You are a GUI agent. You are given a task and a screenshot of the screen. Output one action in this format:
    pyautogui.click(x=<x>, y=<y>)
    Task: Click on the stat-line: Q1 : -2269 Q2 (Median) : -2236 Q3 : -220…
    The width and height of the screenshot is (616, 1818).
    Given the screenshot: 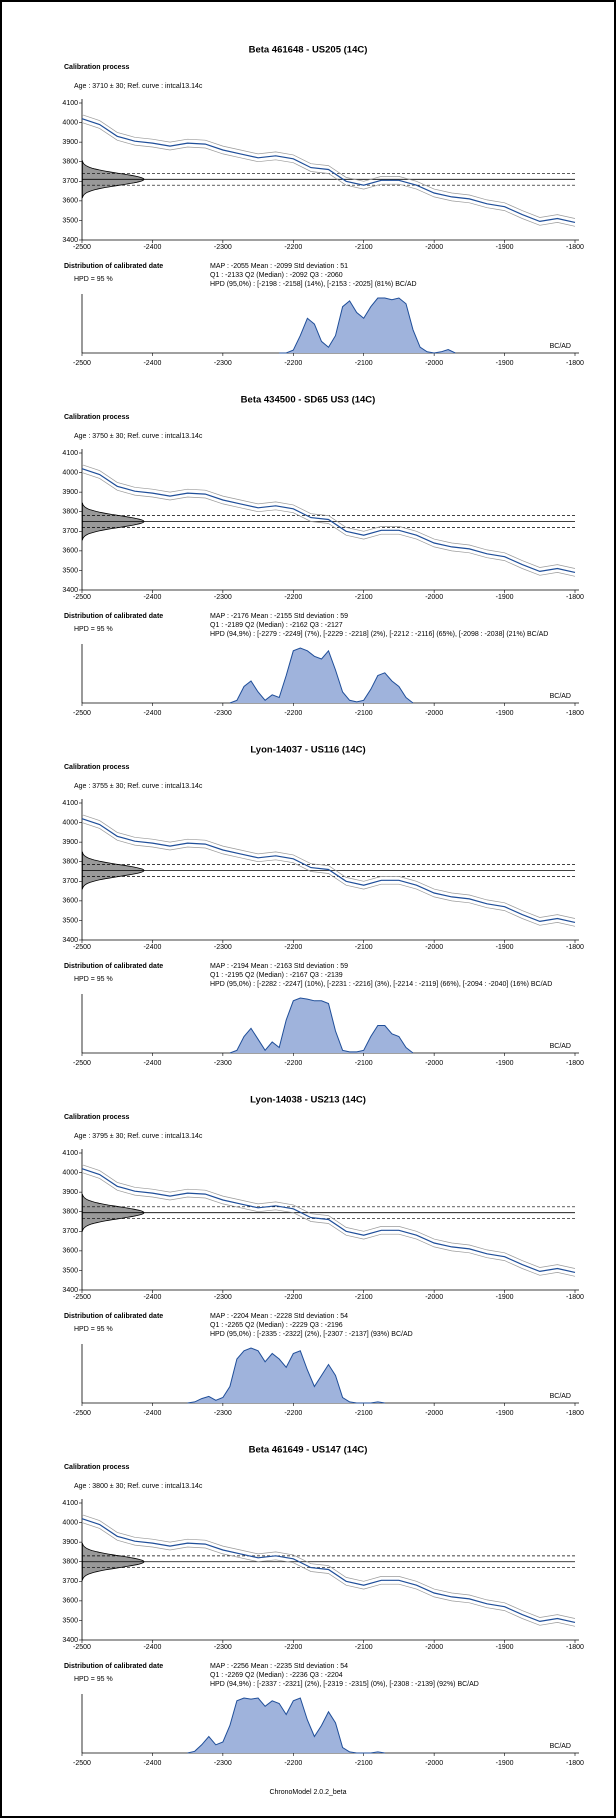 What is the action you would take?
    pyautogui.click(x=276, y=1675)
    